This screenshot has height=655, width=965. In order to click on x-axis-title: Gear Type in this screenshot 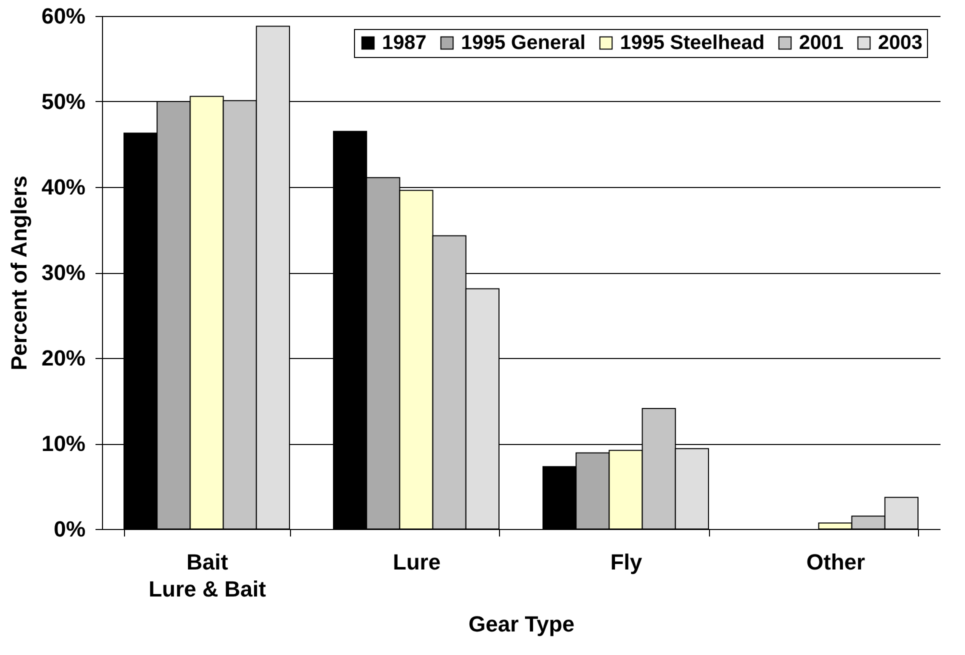, I will do `click(521, 624)`.